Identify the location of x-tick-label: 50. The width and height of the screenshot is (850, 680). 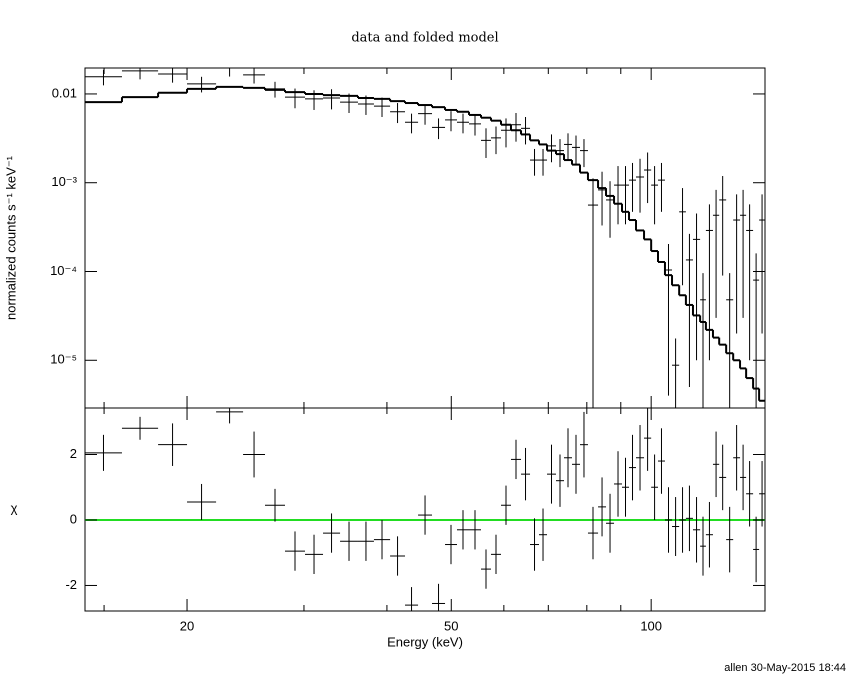
(451, 625).